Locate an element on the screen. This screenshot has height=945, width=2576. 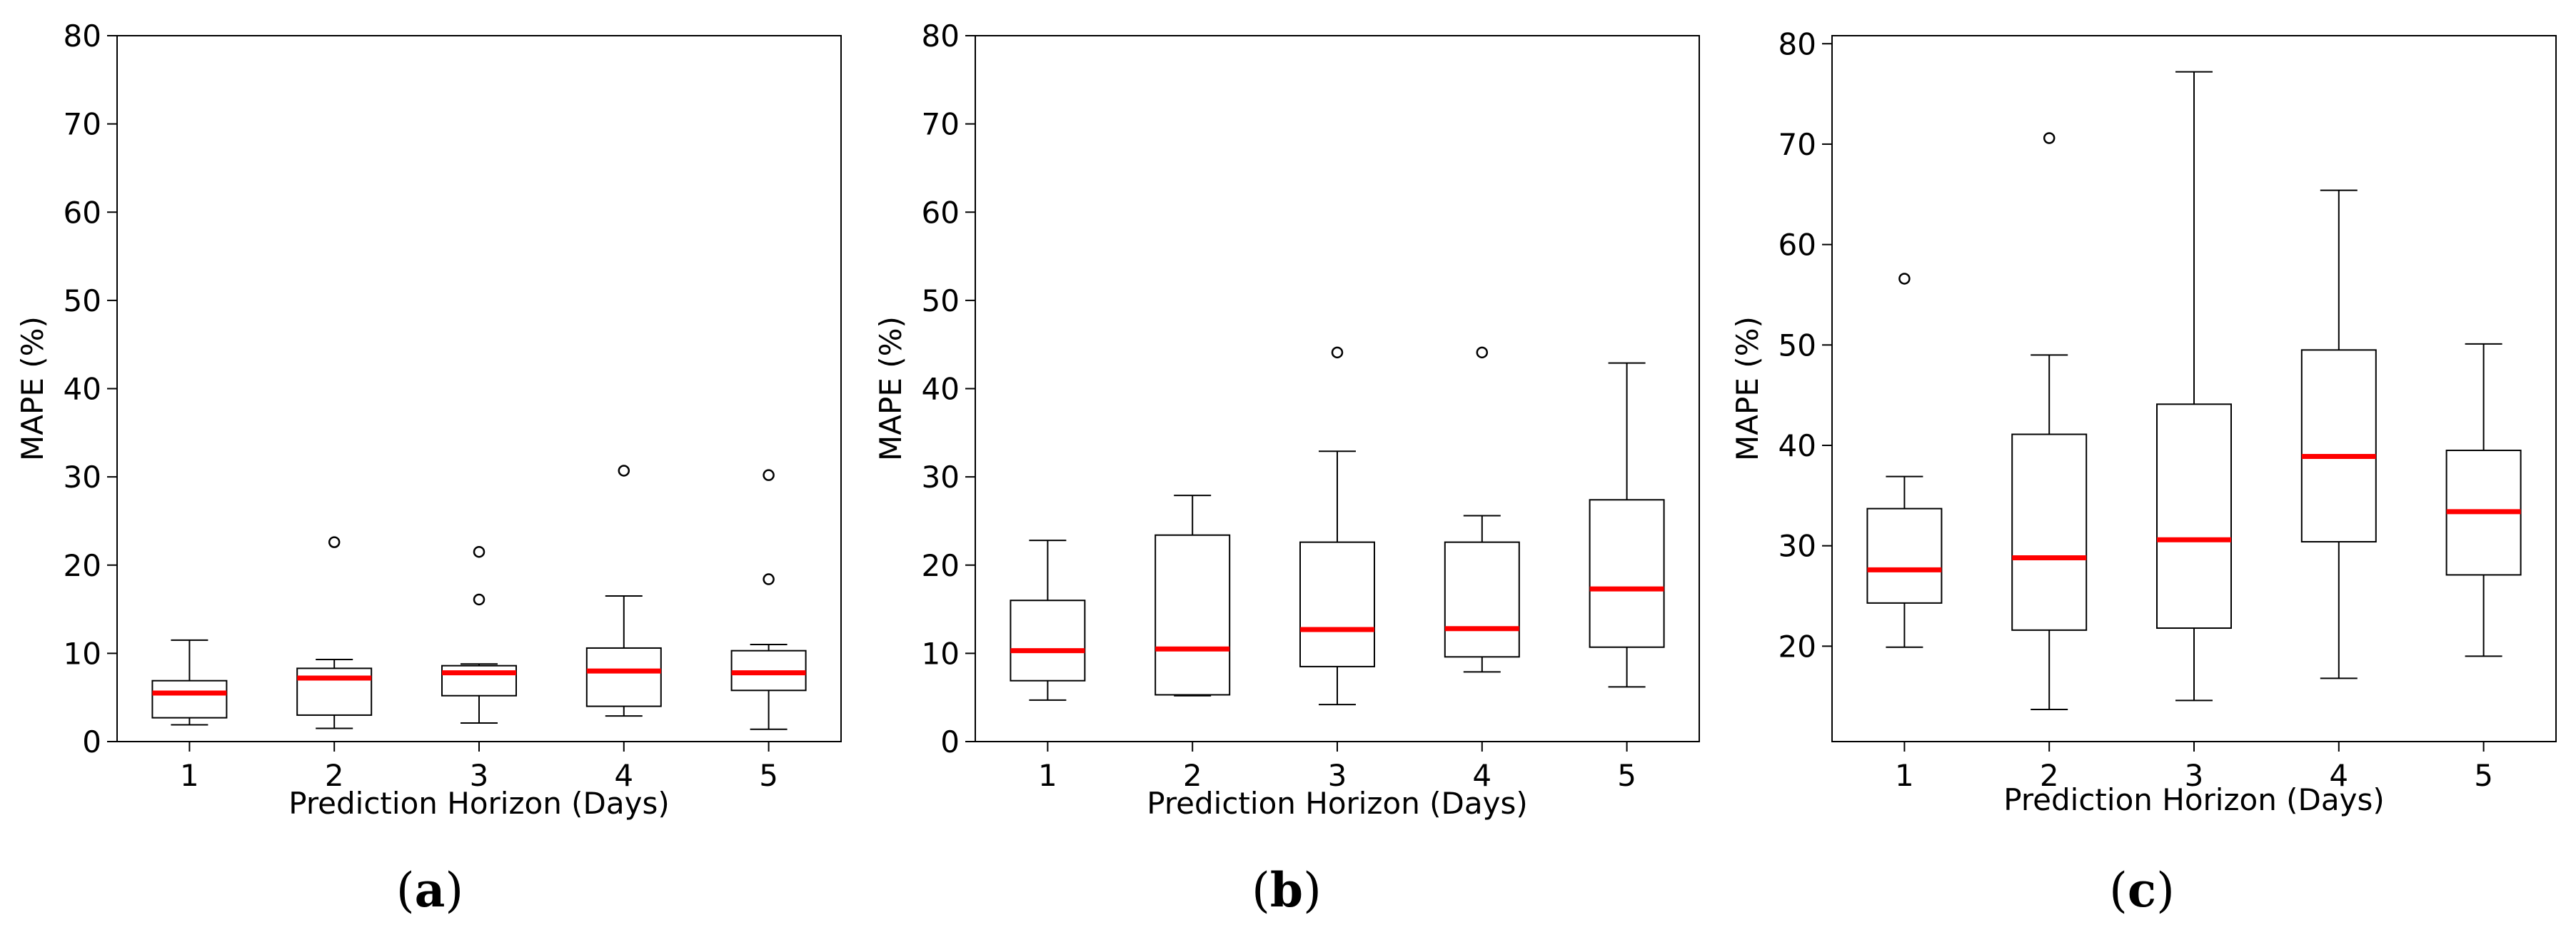
panel-label: (c) is located at coordinates (2142, 890).